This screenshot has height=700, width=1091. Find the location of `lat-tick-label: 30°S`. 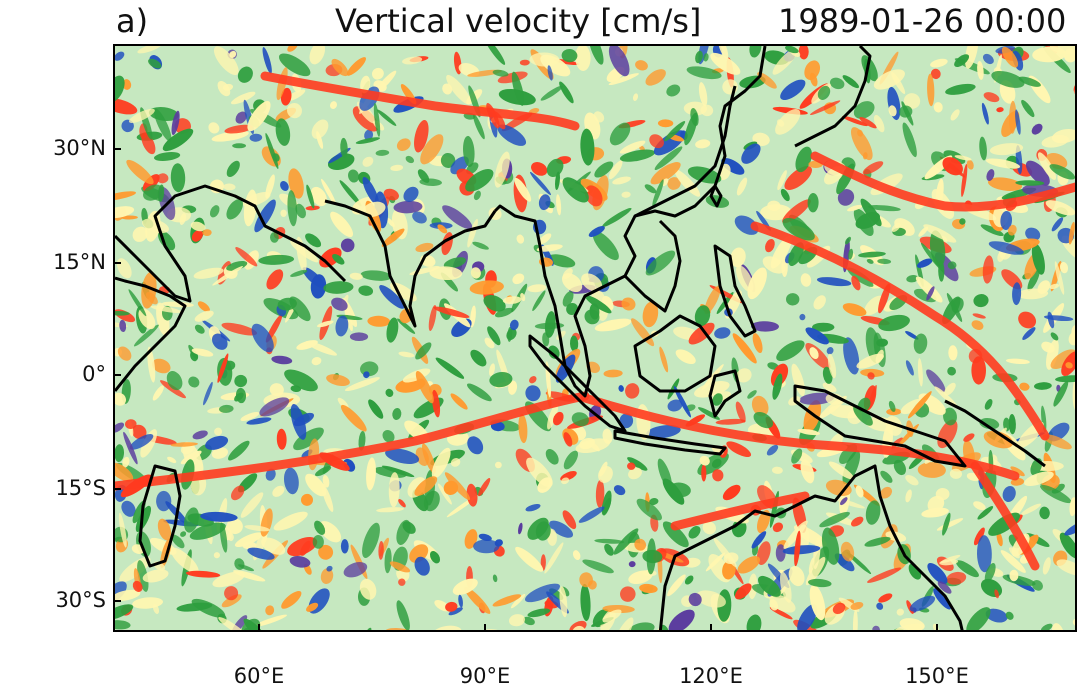

lat-tick-label: 30°S is located at coordinates (80, 600).